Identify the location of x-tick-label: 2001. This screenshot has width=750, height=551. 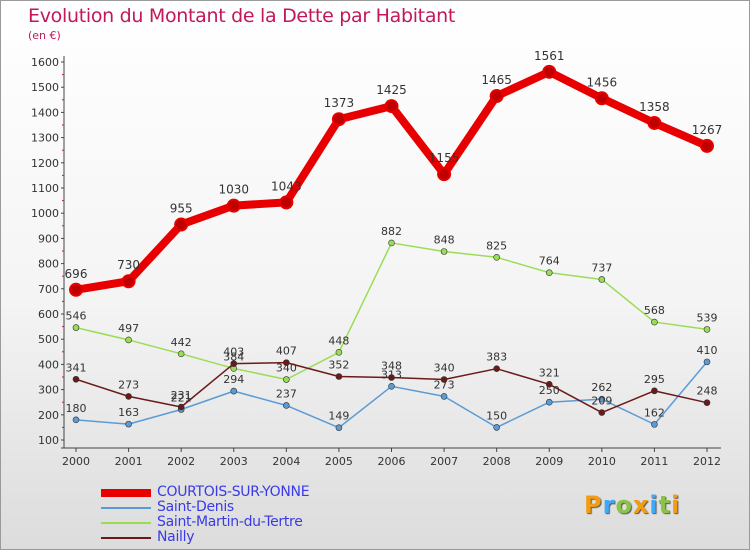
(129, 461).